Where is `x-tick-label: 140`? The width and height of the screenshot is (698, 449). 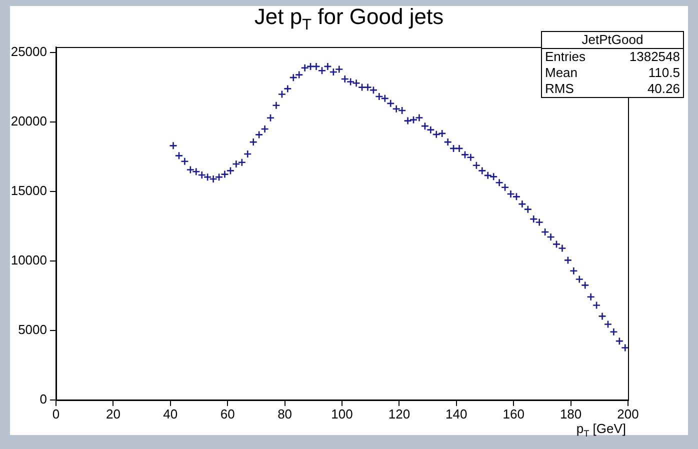
x-tick-label: 140 is located at coordinates (457, 414).